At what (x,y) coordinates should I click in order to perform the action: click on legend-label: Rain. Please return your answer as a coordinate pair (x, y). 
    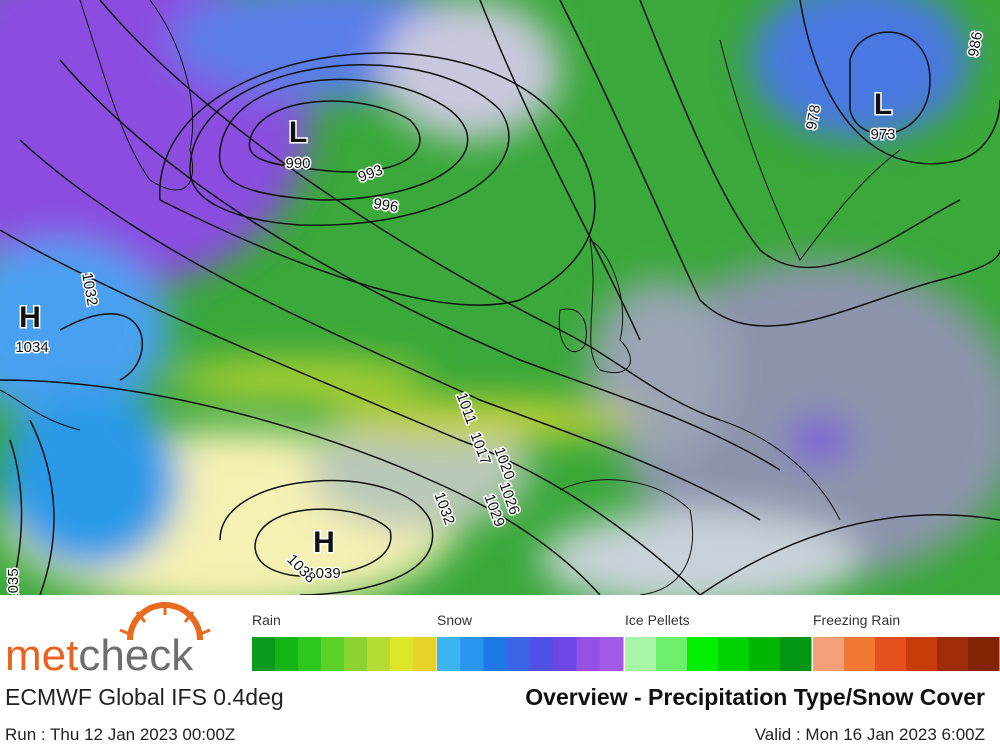
    Looking at the image, I should click on (266, 620).